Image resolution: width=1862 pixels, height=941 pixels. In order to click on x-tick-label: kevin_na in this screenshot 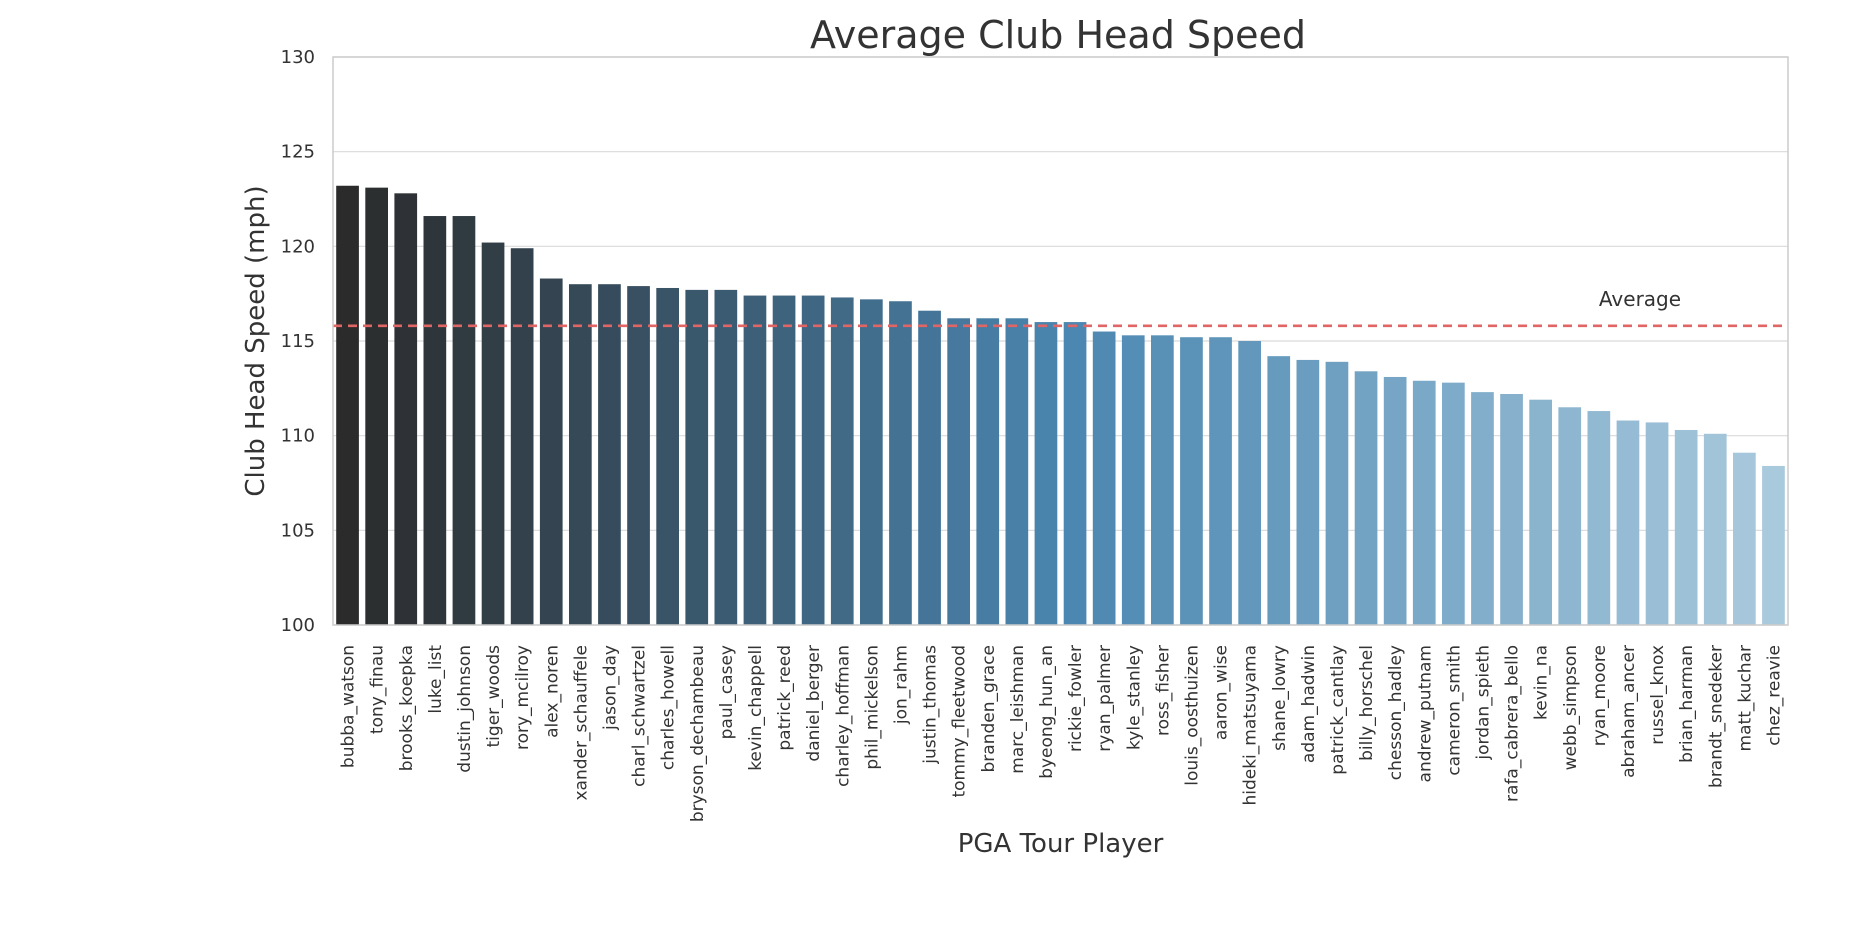, I will do `click(1542, 682)`.